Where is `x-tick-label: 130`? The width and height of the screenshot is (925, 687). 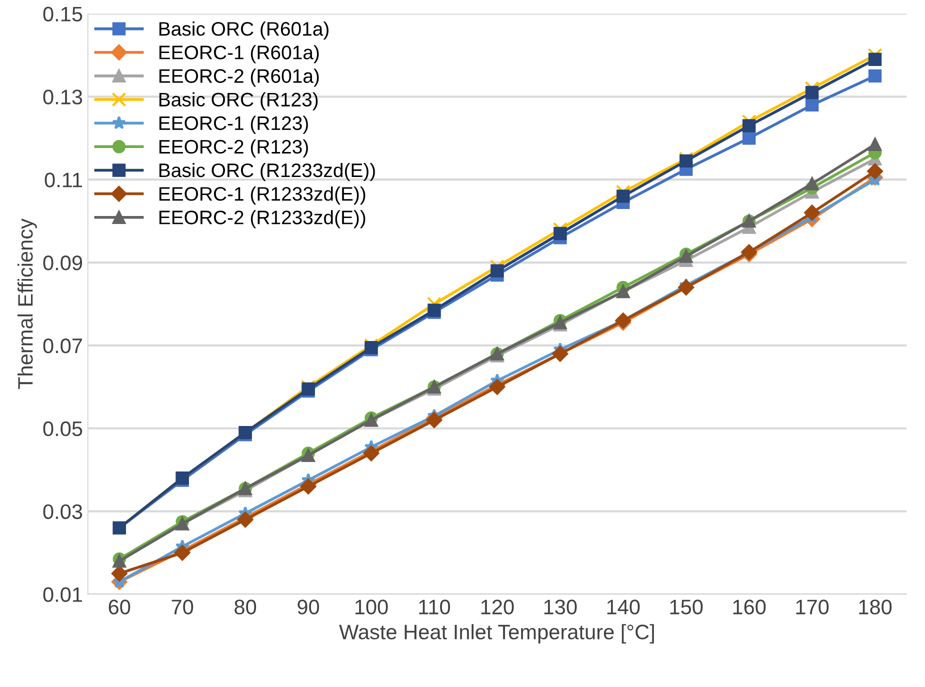 x-tick-label: 130 is located at coordinates (560, 607).